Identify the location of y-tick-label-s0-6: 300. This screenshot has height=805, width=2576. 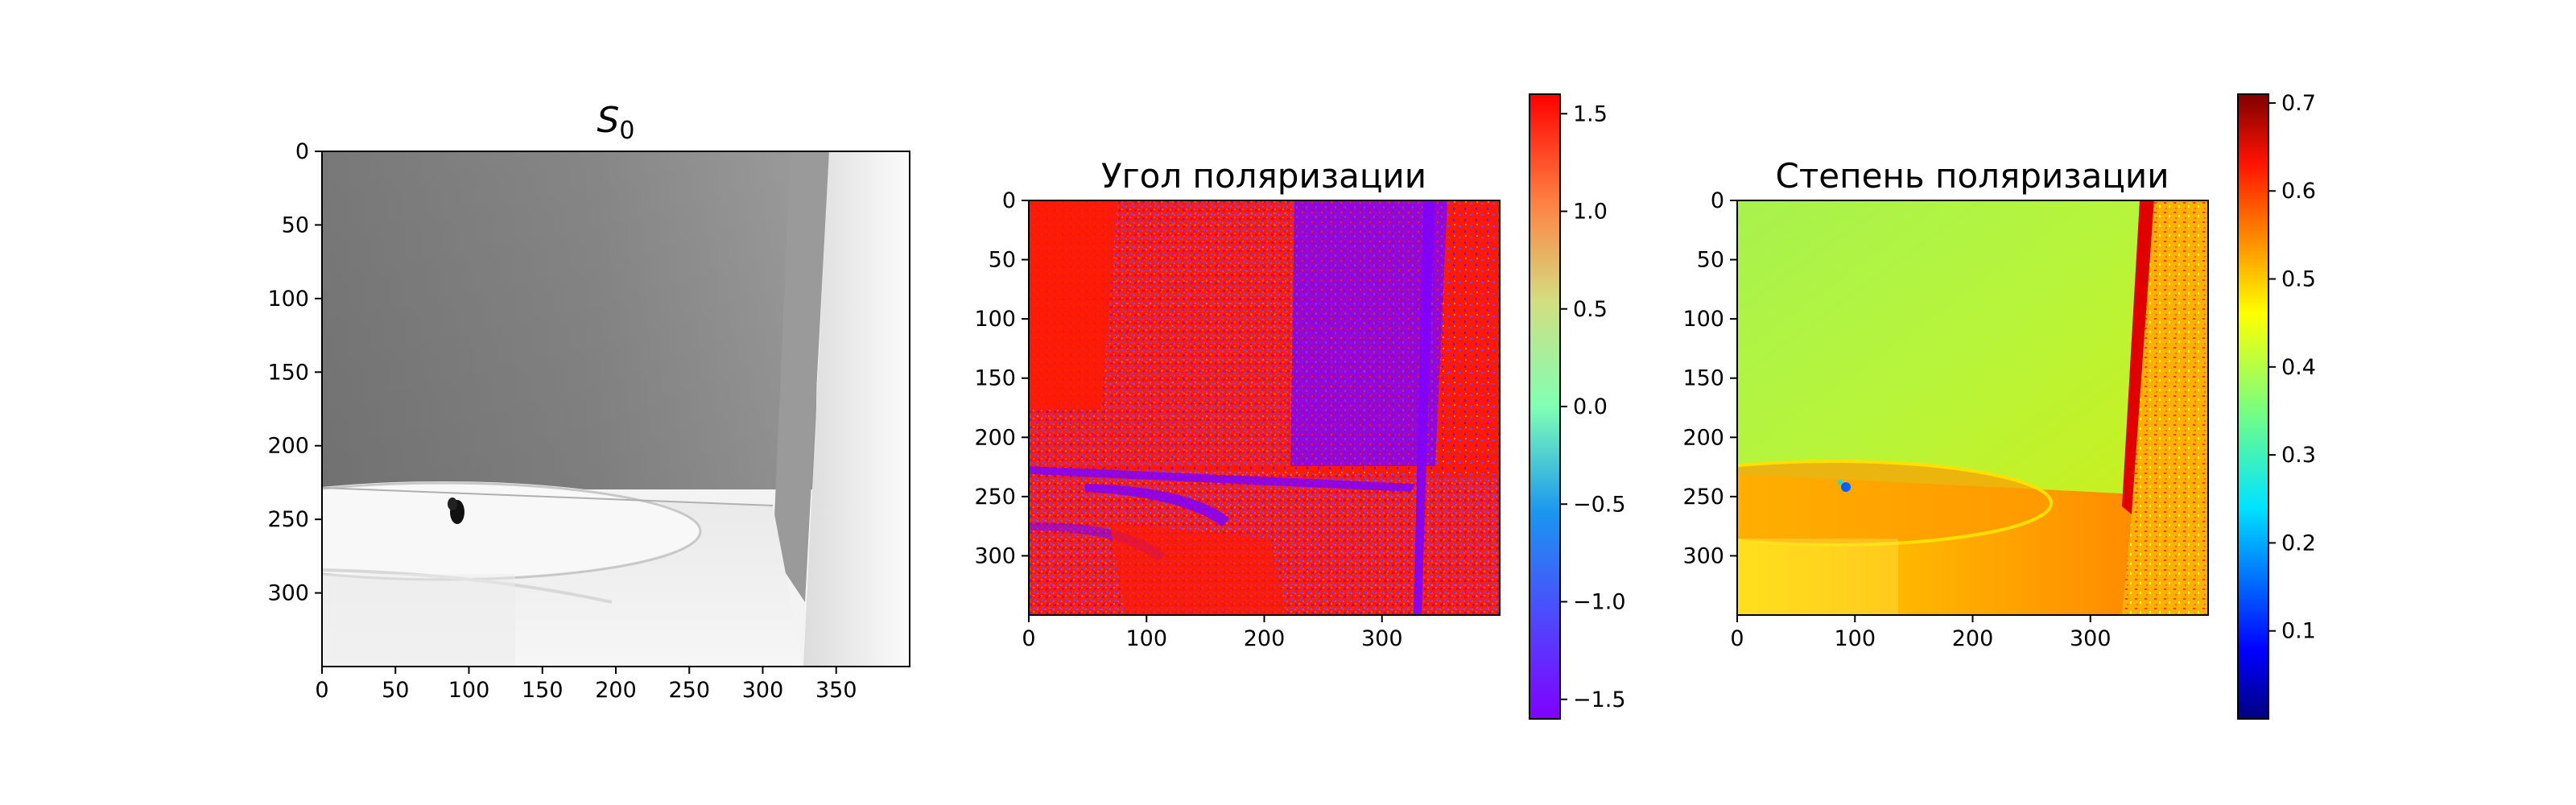
(288, 593).